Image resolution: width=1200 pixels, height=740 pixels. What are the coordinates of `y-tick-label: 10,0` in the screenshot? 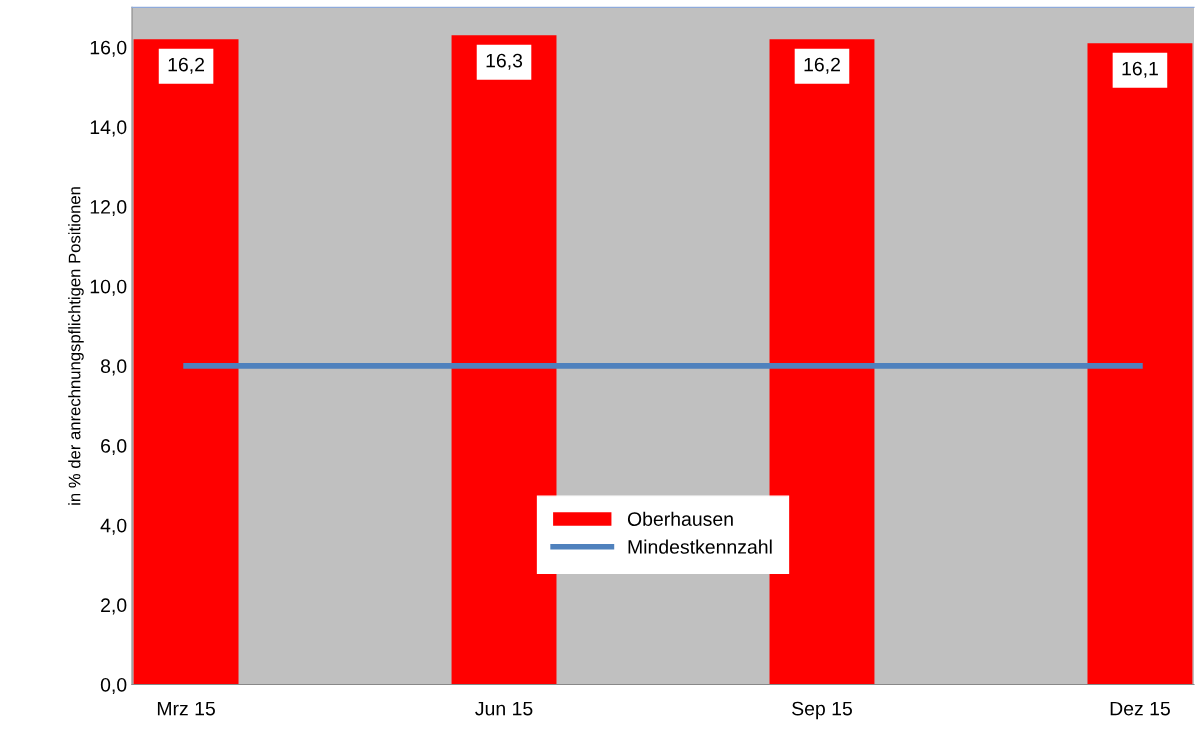 It's located at (108, 287).